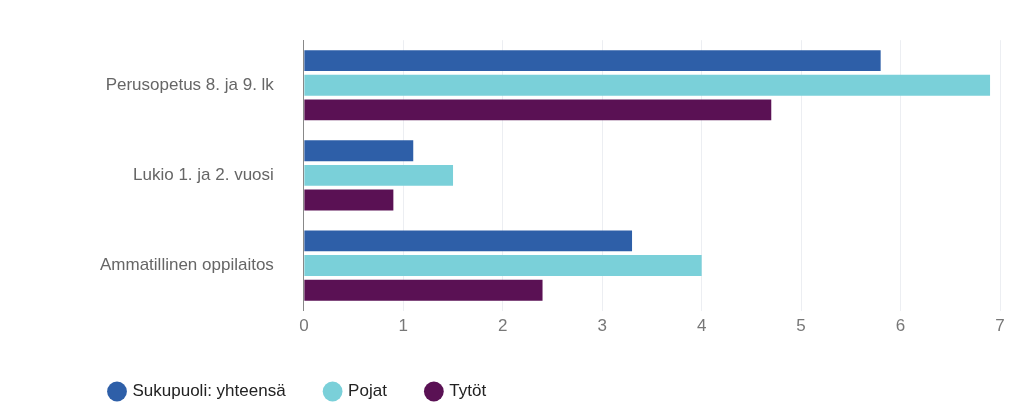 This screenshot has width=1014, height=410. Describe the element at coordinates (468, 391) in the screenshot. I see `legend-label: Tytöt` at that location.